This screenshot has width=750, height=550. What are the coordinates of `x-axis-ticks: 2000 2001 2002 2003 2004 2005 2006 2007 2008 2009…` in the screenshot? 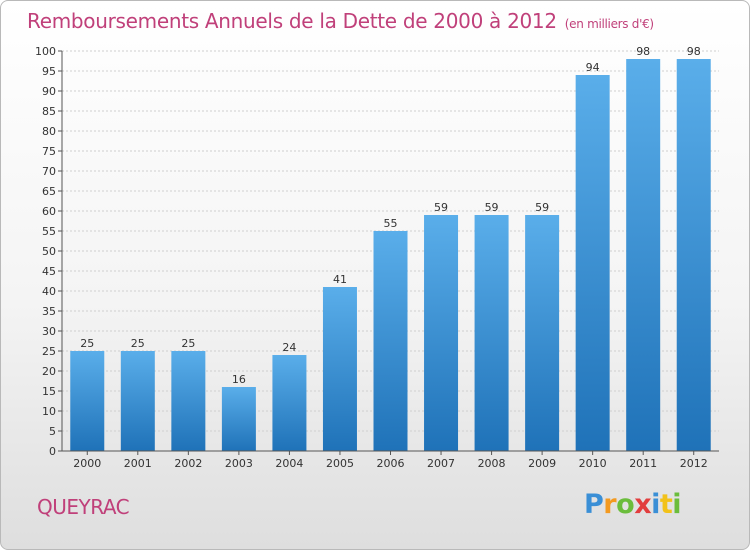 It's located at (390, 460).